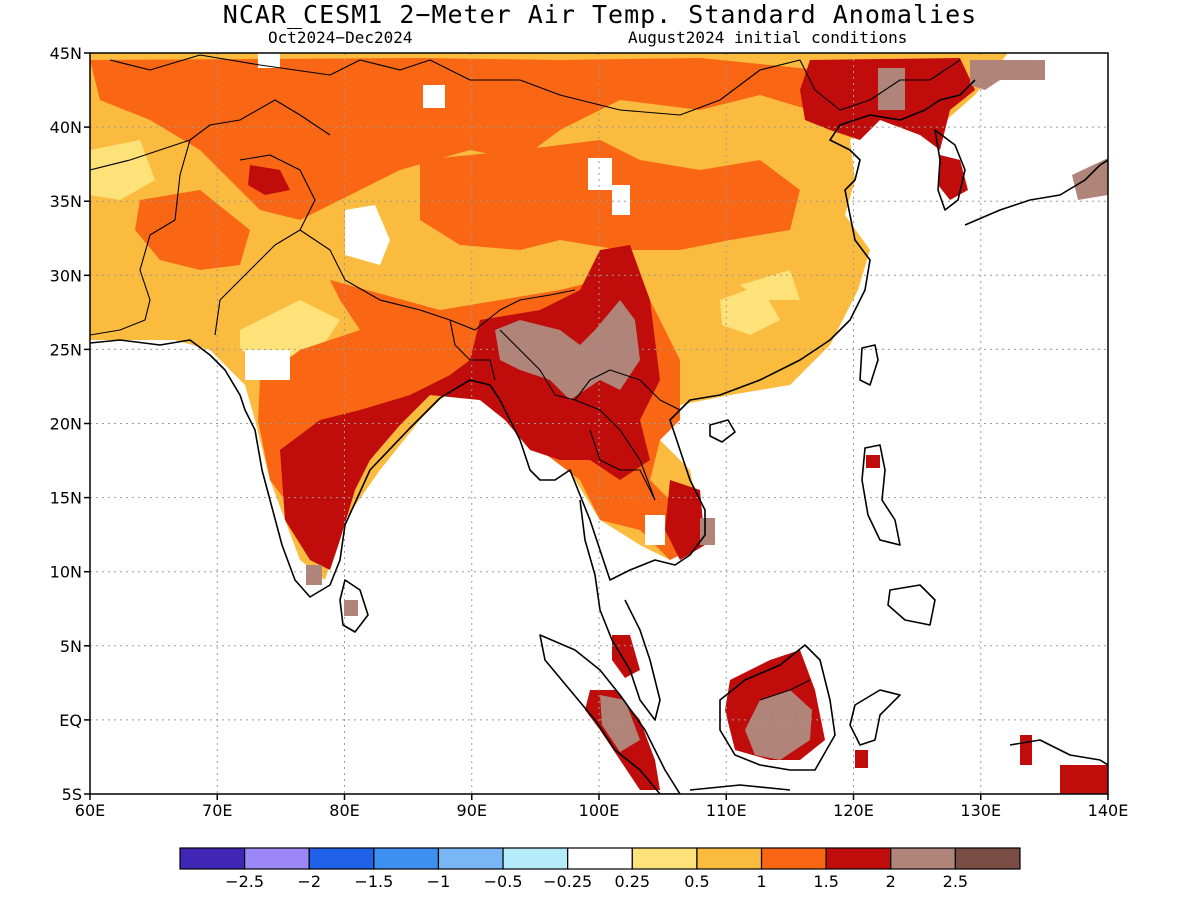 Image resolution: width=1200 pixels, height=900 pixels. Describe the element at coordinates (1108, 810) in the screenshot. I see `lon-tick-label: 140E` at that location.